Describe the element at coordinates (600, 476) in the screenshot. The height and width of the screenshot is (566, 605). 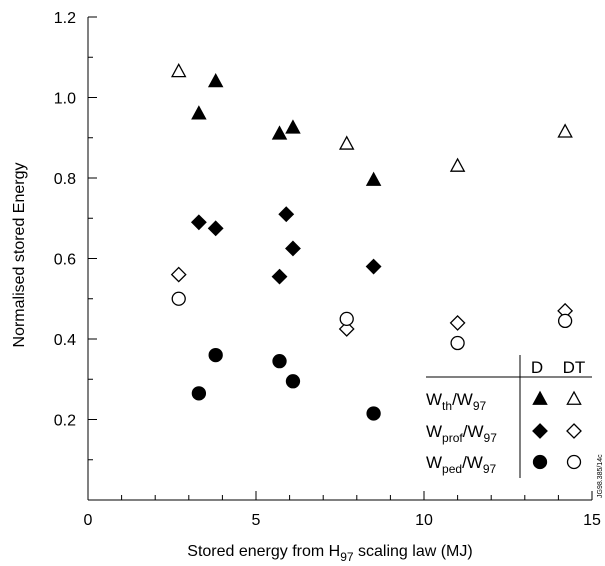
I see `figure-code: JG98.385/14c` at that location.